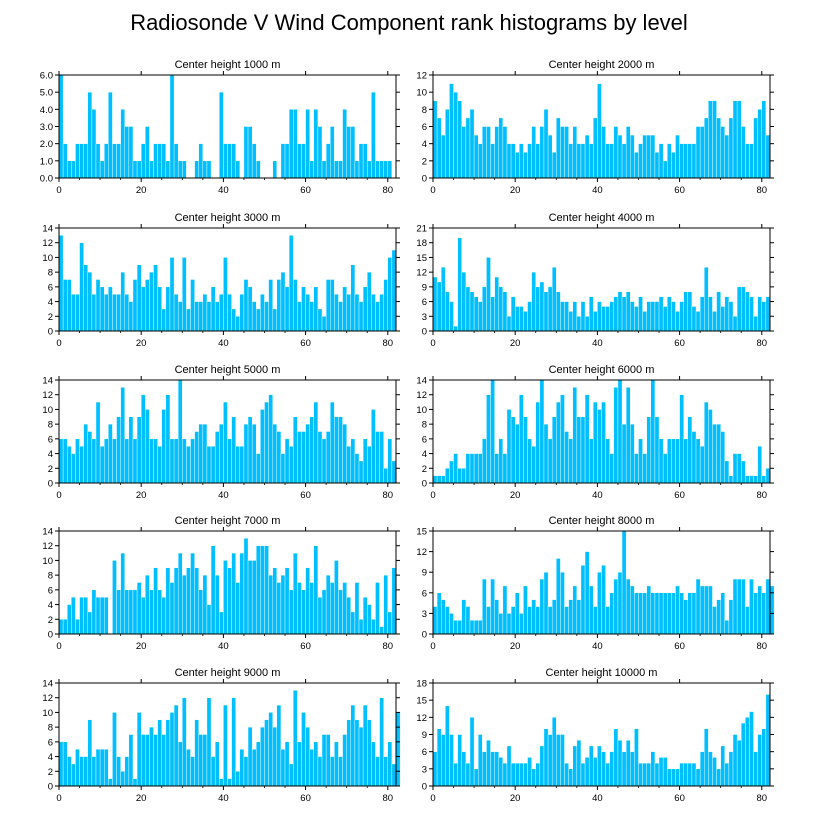 The height and width of the screenshot is (824, 818). Describe the element at coordinates (227, 734) in the screenshot. I see `plot-frame` at that location.